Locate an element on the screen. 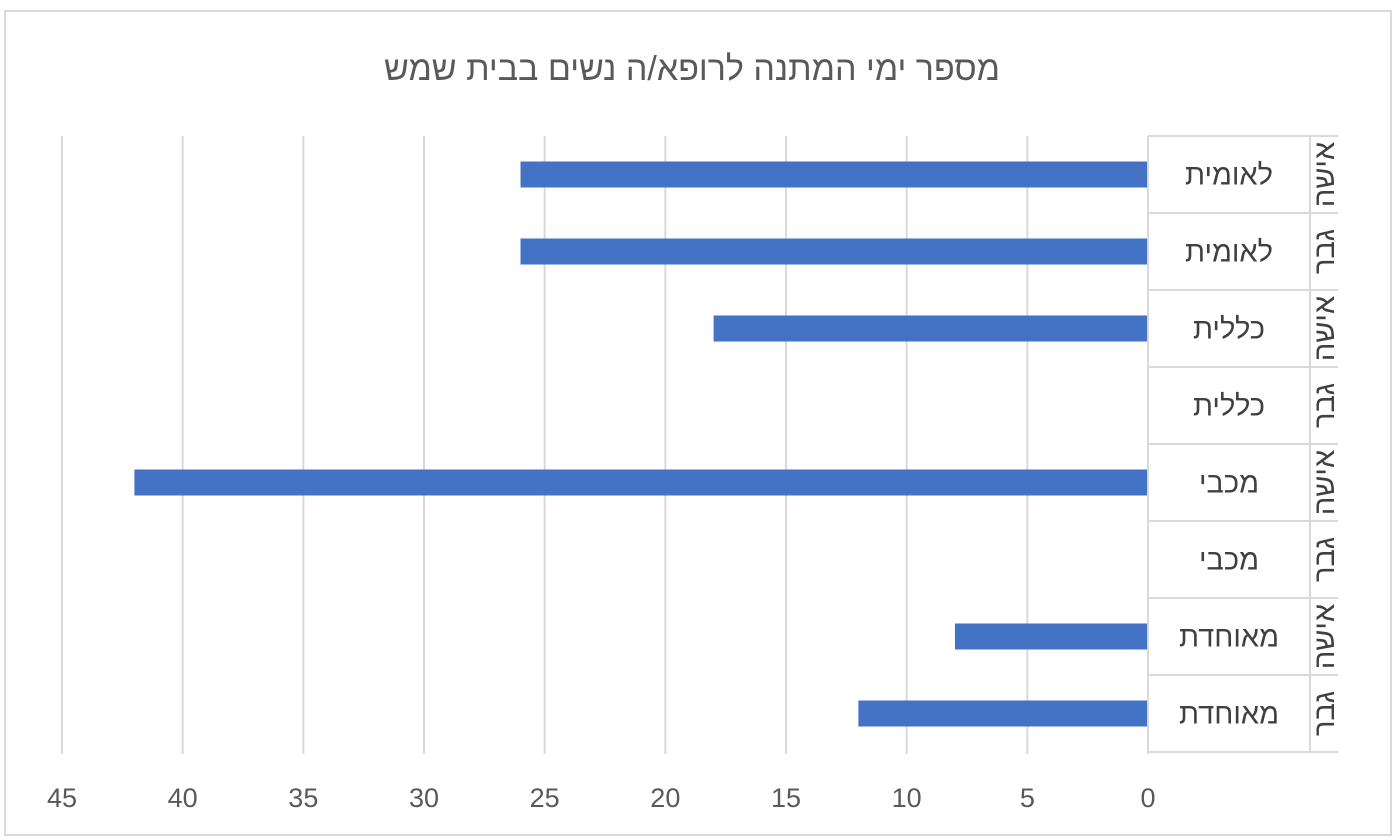 This screenshot has height=840, width=1400. x-tick-label: 25 is located at coordinates (545, 798).